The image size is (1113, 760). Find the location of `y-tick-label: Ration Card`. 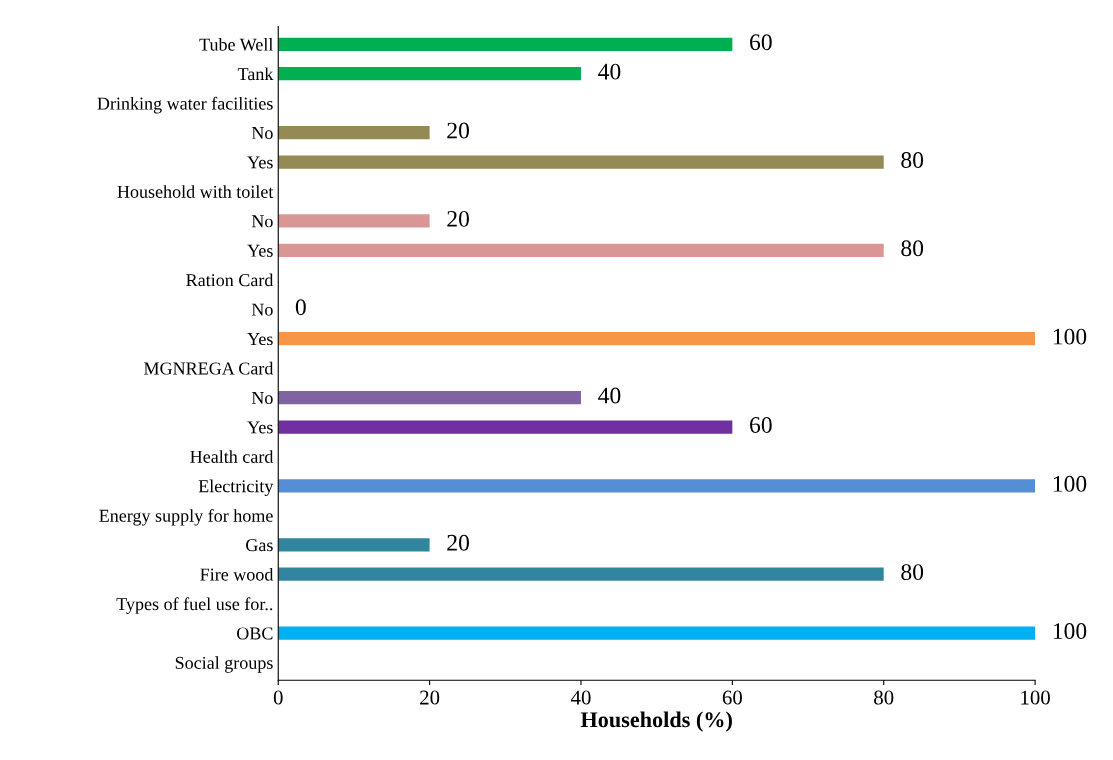

y-tick-label: Ration Card is located at coordinates (230, 280).